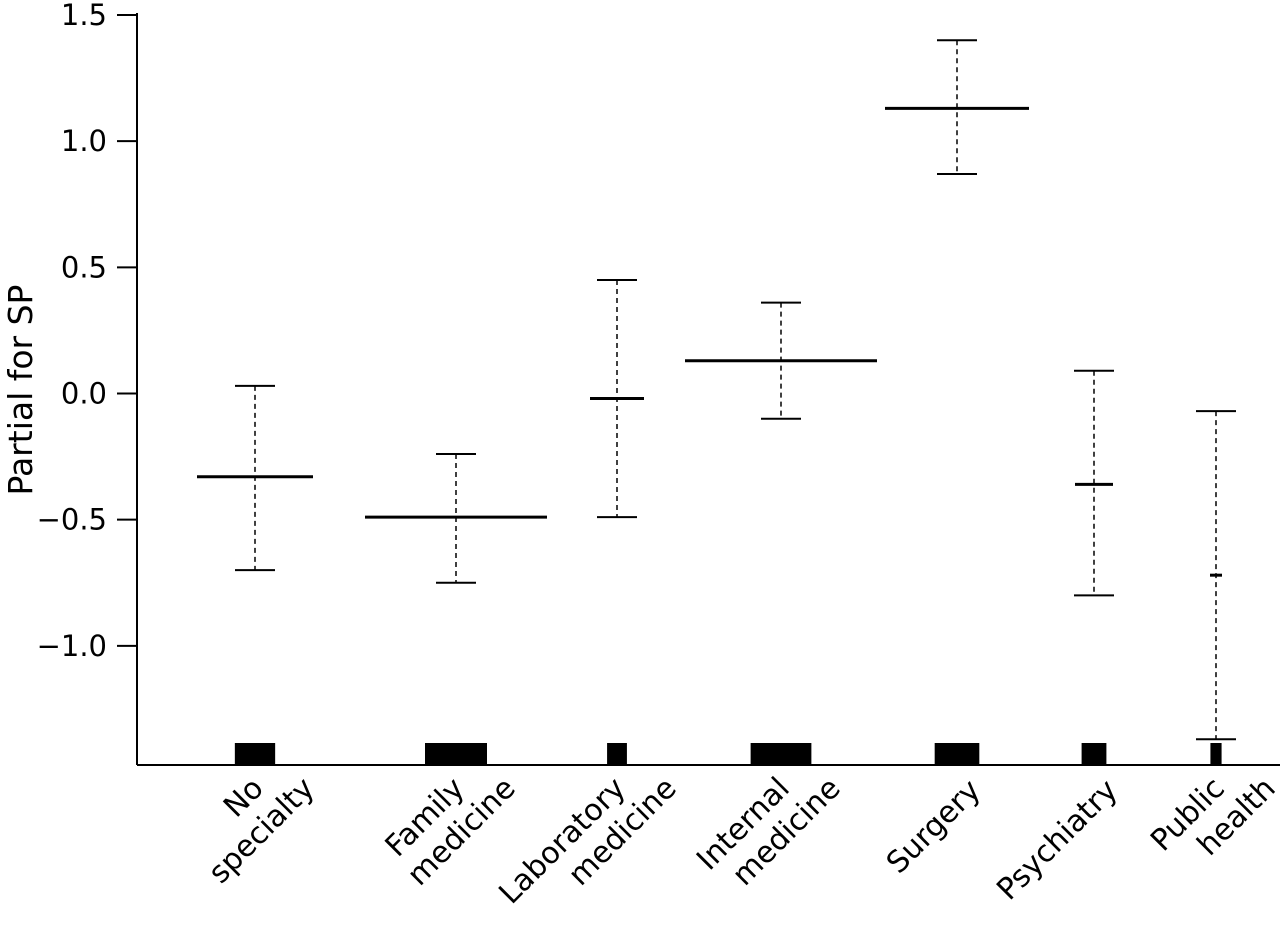 This screenshot has height=950, width=1280. I want to click on y-tick-label: −1.0, so click(72, 646).